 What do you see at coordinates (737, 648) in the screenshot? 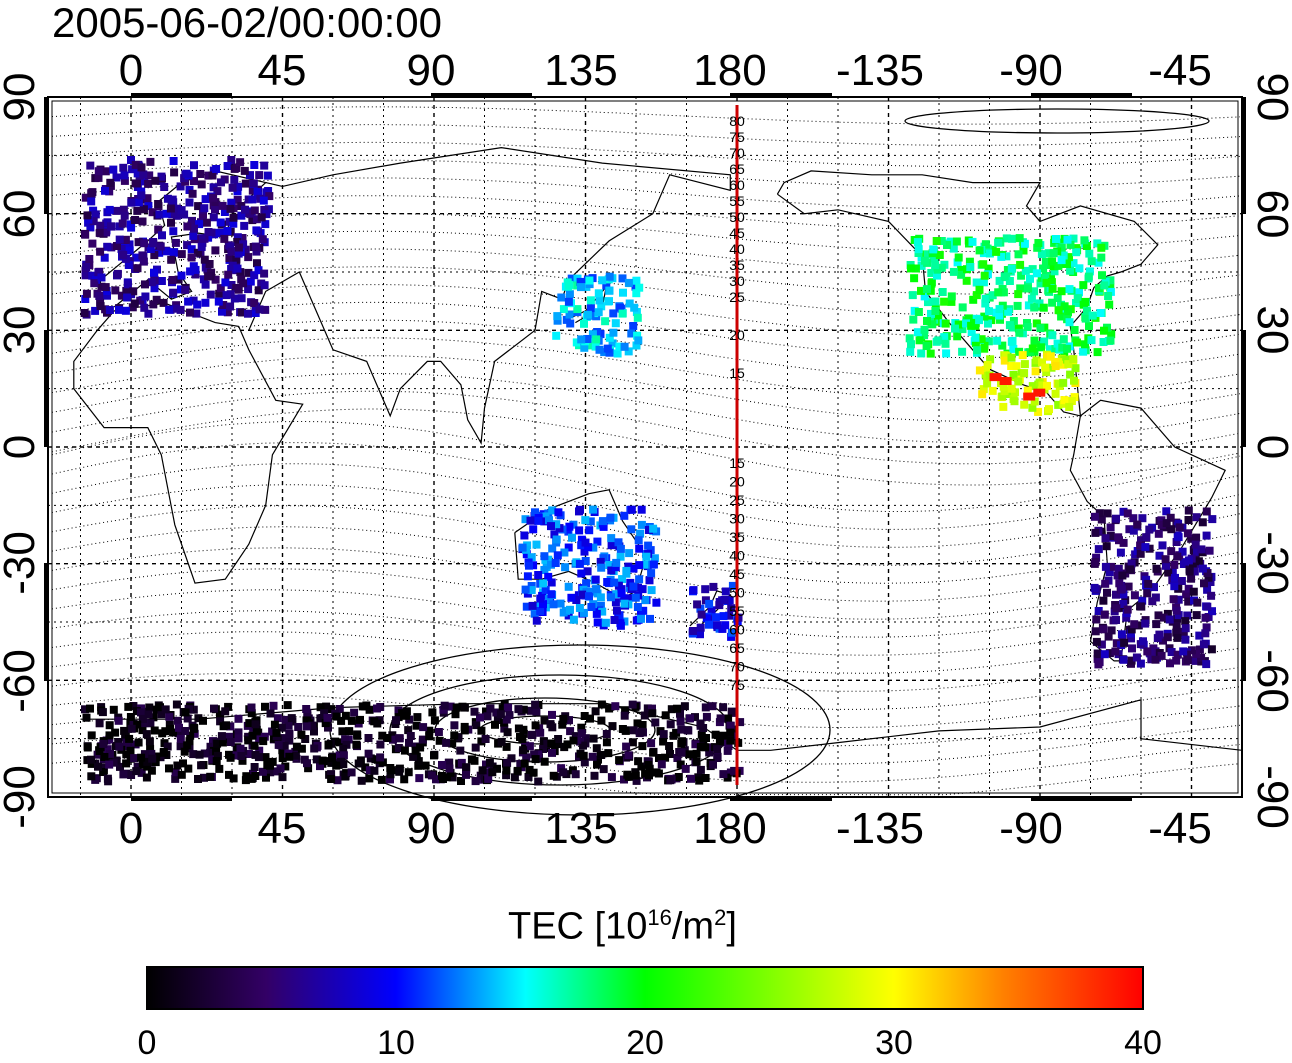
I see `mag-lat-label-south: 65` at bounding box center [737, 648].